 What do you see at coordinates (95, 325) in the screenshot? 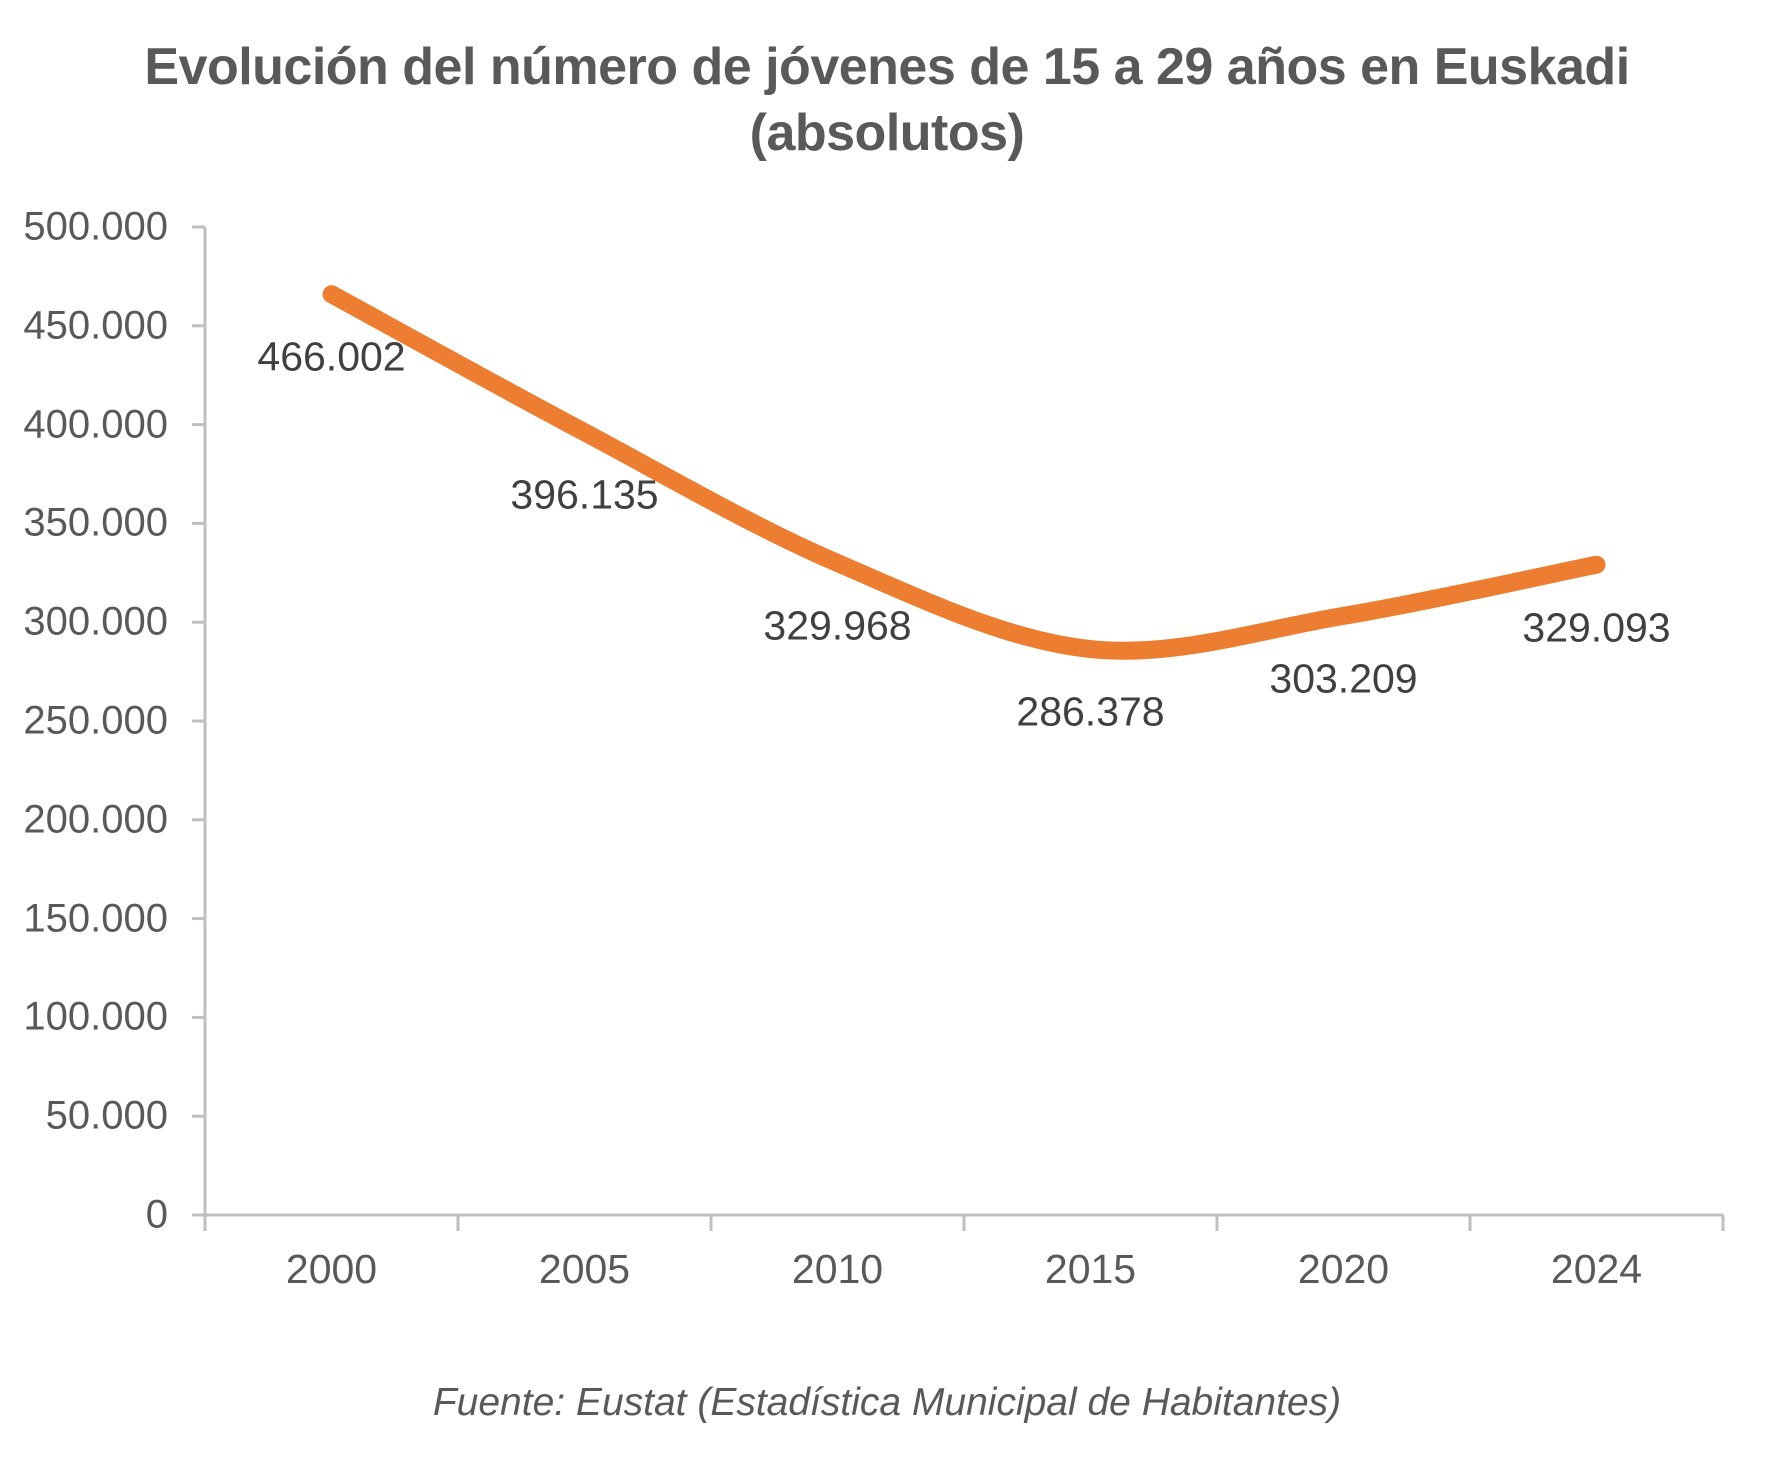
I see `y-tick-label: 450.000` at bounding box center [95, 325].